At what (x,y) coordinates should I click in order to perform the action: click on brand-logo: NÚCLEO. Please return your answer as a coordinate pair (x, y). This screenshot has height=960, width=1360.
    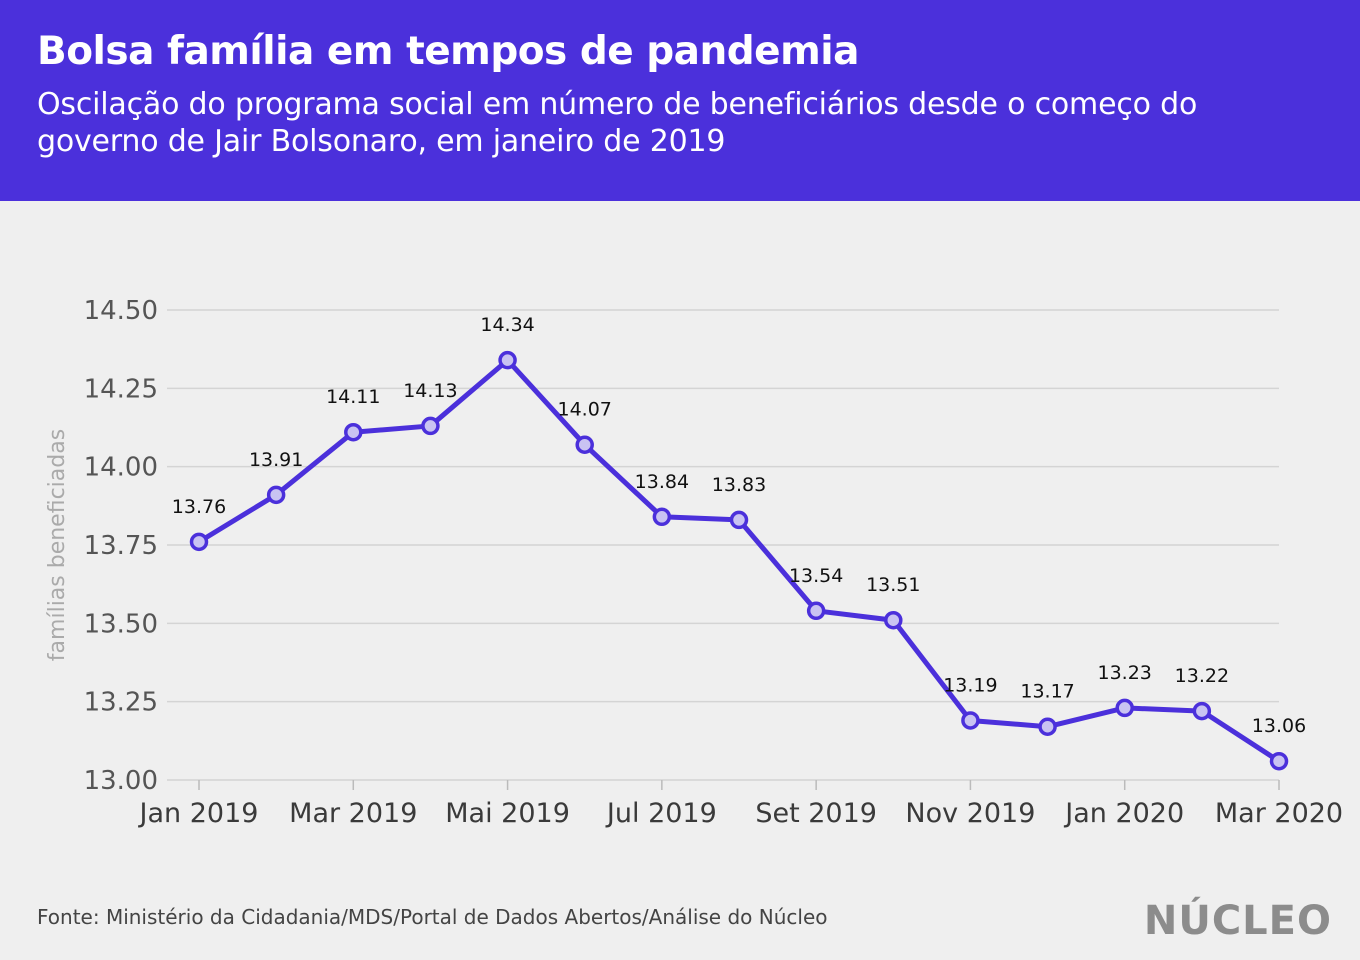
    Looking at the image, I should click on (1237, 921).